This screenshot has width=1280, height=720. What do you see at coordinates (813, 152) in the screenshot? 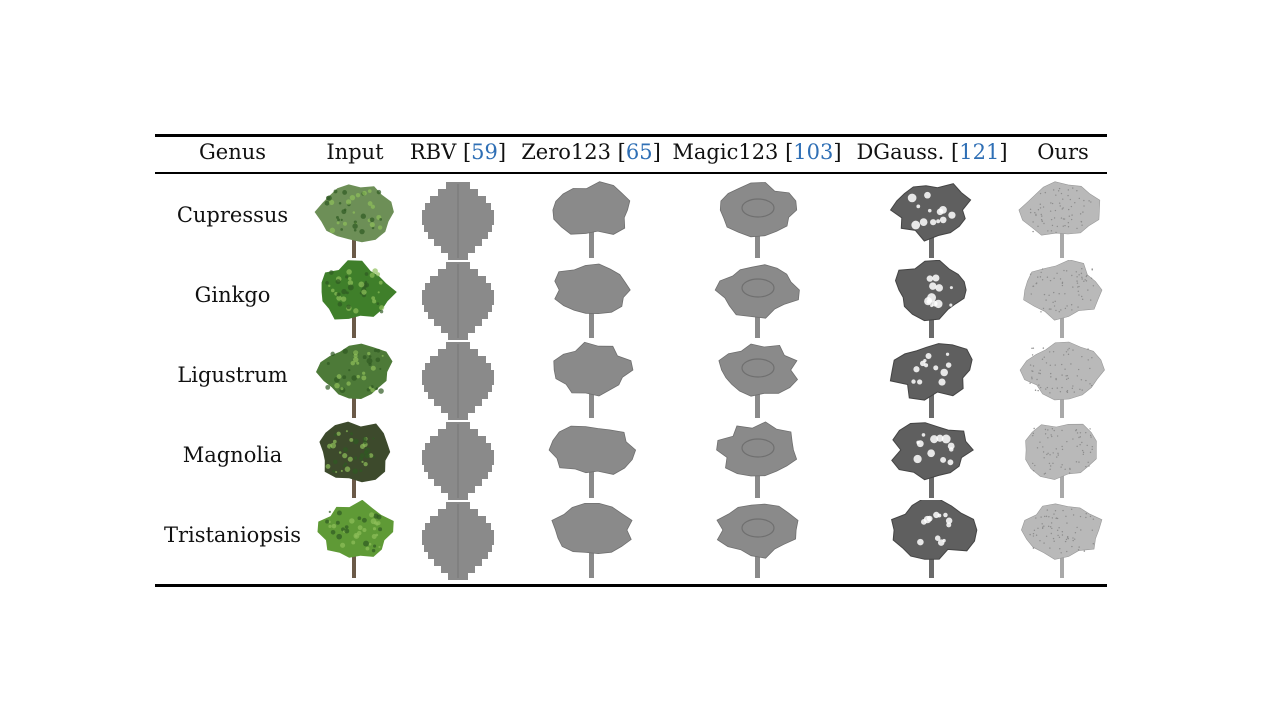
I see `citation-ref: 103` at bounding box center [813, 152].